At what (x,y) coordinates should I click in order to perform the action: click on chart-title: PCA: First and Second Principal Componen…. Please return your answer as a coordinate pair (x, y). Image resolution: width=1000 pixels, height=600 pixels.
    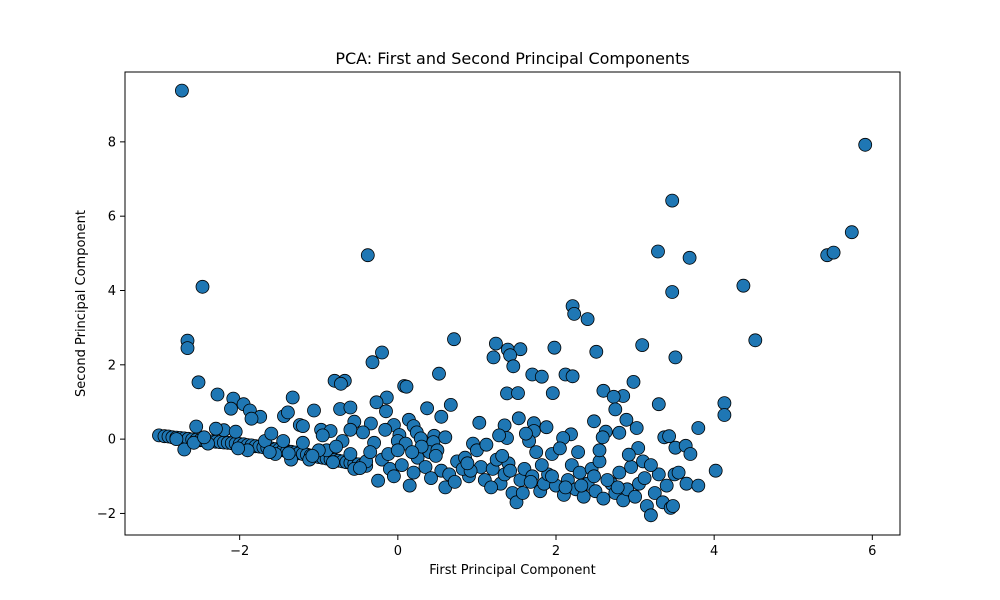
    Looking at the image, I should click on (512, 58).